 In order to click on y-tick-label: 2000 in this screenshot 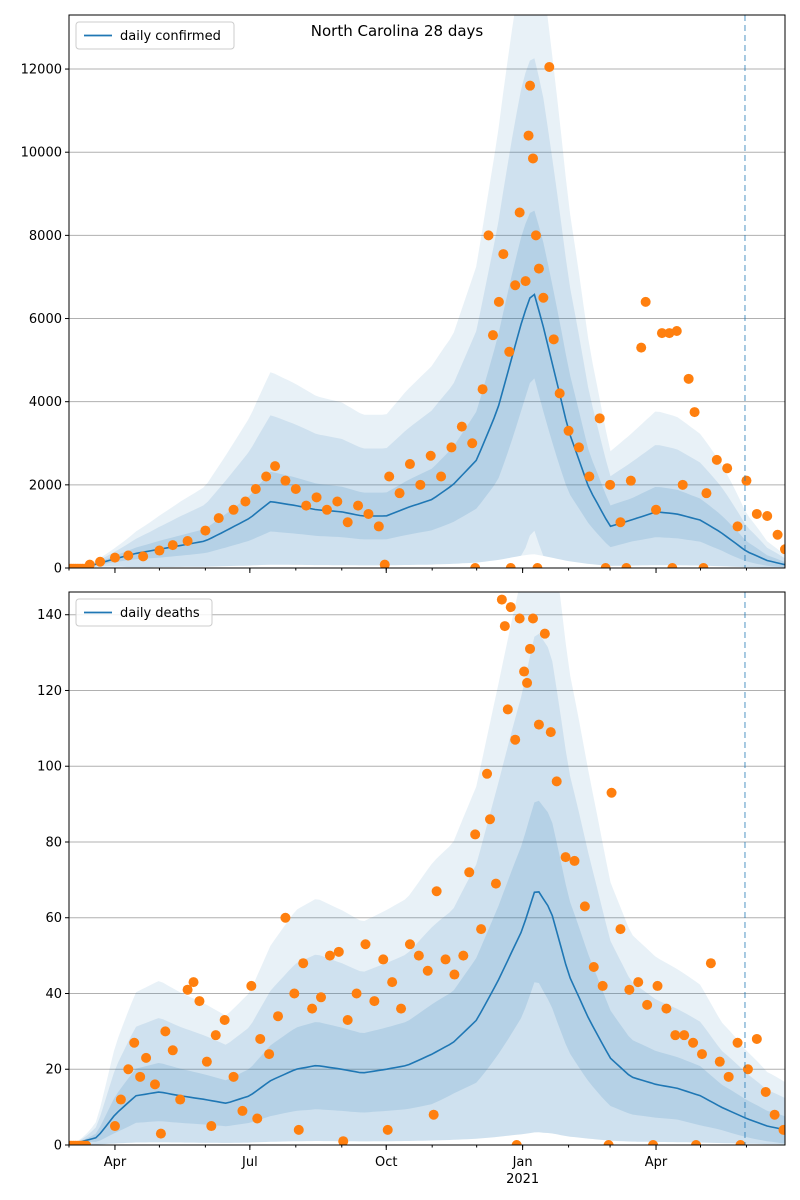, I will do `click(45, 485)`.